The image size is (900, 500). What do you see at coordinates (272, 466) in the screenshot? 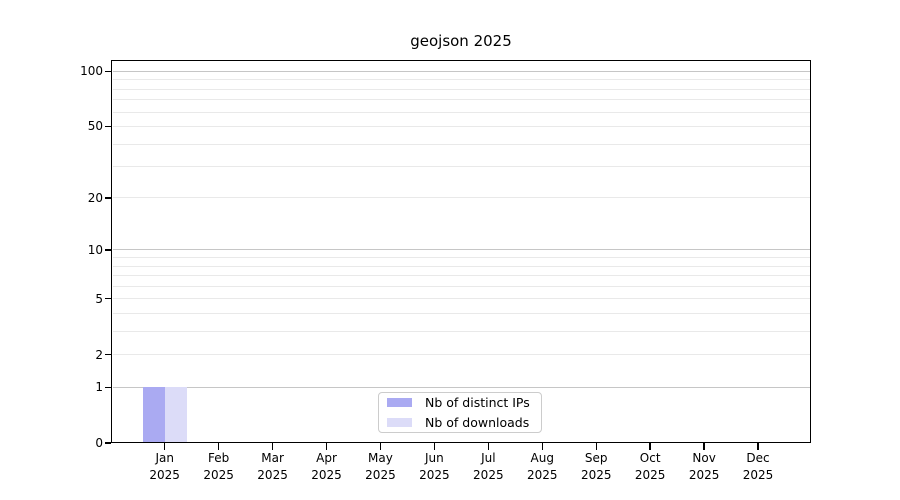
I see `x-tick-label: Mar 2025` at bounding box center [272, 466].